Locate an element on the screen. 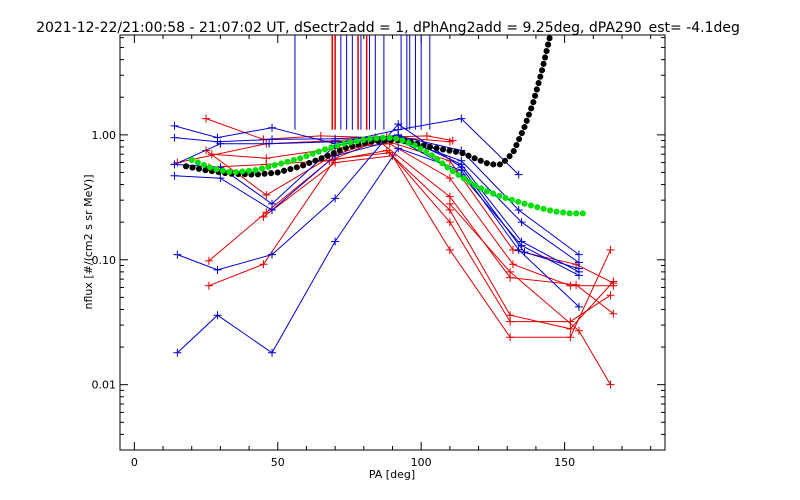 Image resolution: width=800 pixels, height=500 pixels. x-tick-label: 0 is located at coordinates (134, 462).